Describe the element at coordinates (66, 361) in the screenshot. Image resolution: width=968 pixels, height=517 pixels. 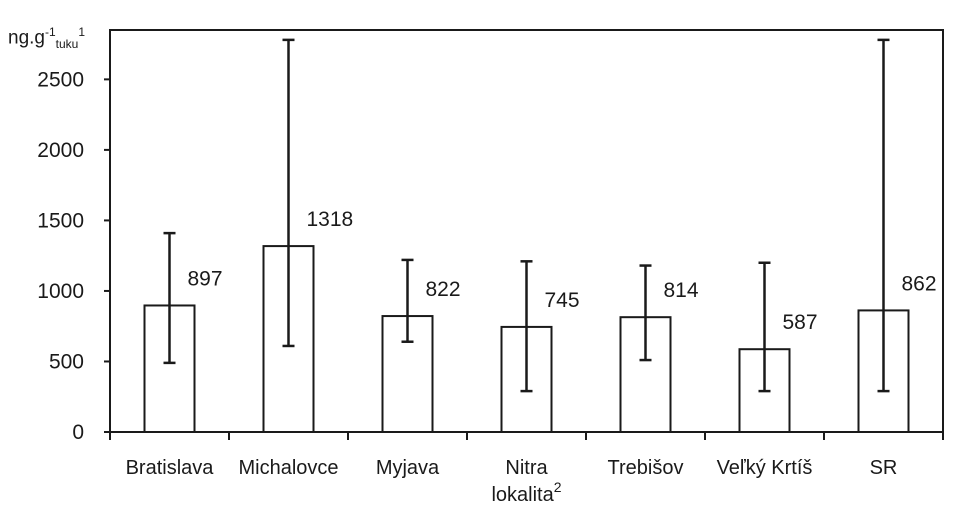
I see `y-tick-label: 500` at that location.